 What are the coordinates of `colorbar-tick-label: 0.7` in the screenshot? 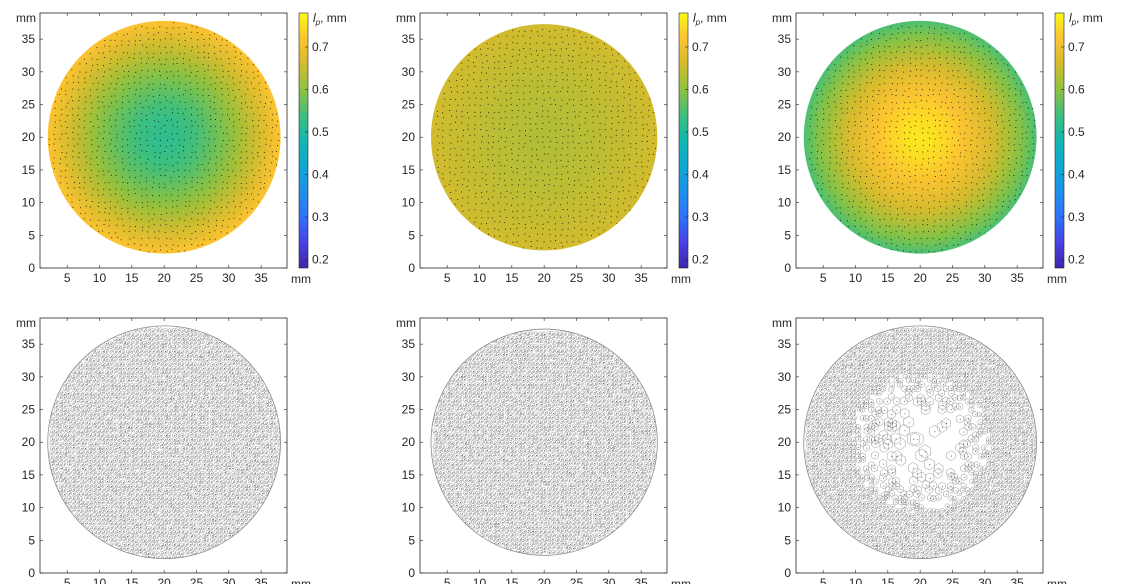 It's located at (700, 47).